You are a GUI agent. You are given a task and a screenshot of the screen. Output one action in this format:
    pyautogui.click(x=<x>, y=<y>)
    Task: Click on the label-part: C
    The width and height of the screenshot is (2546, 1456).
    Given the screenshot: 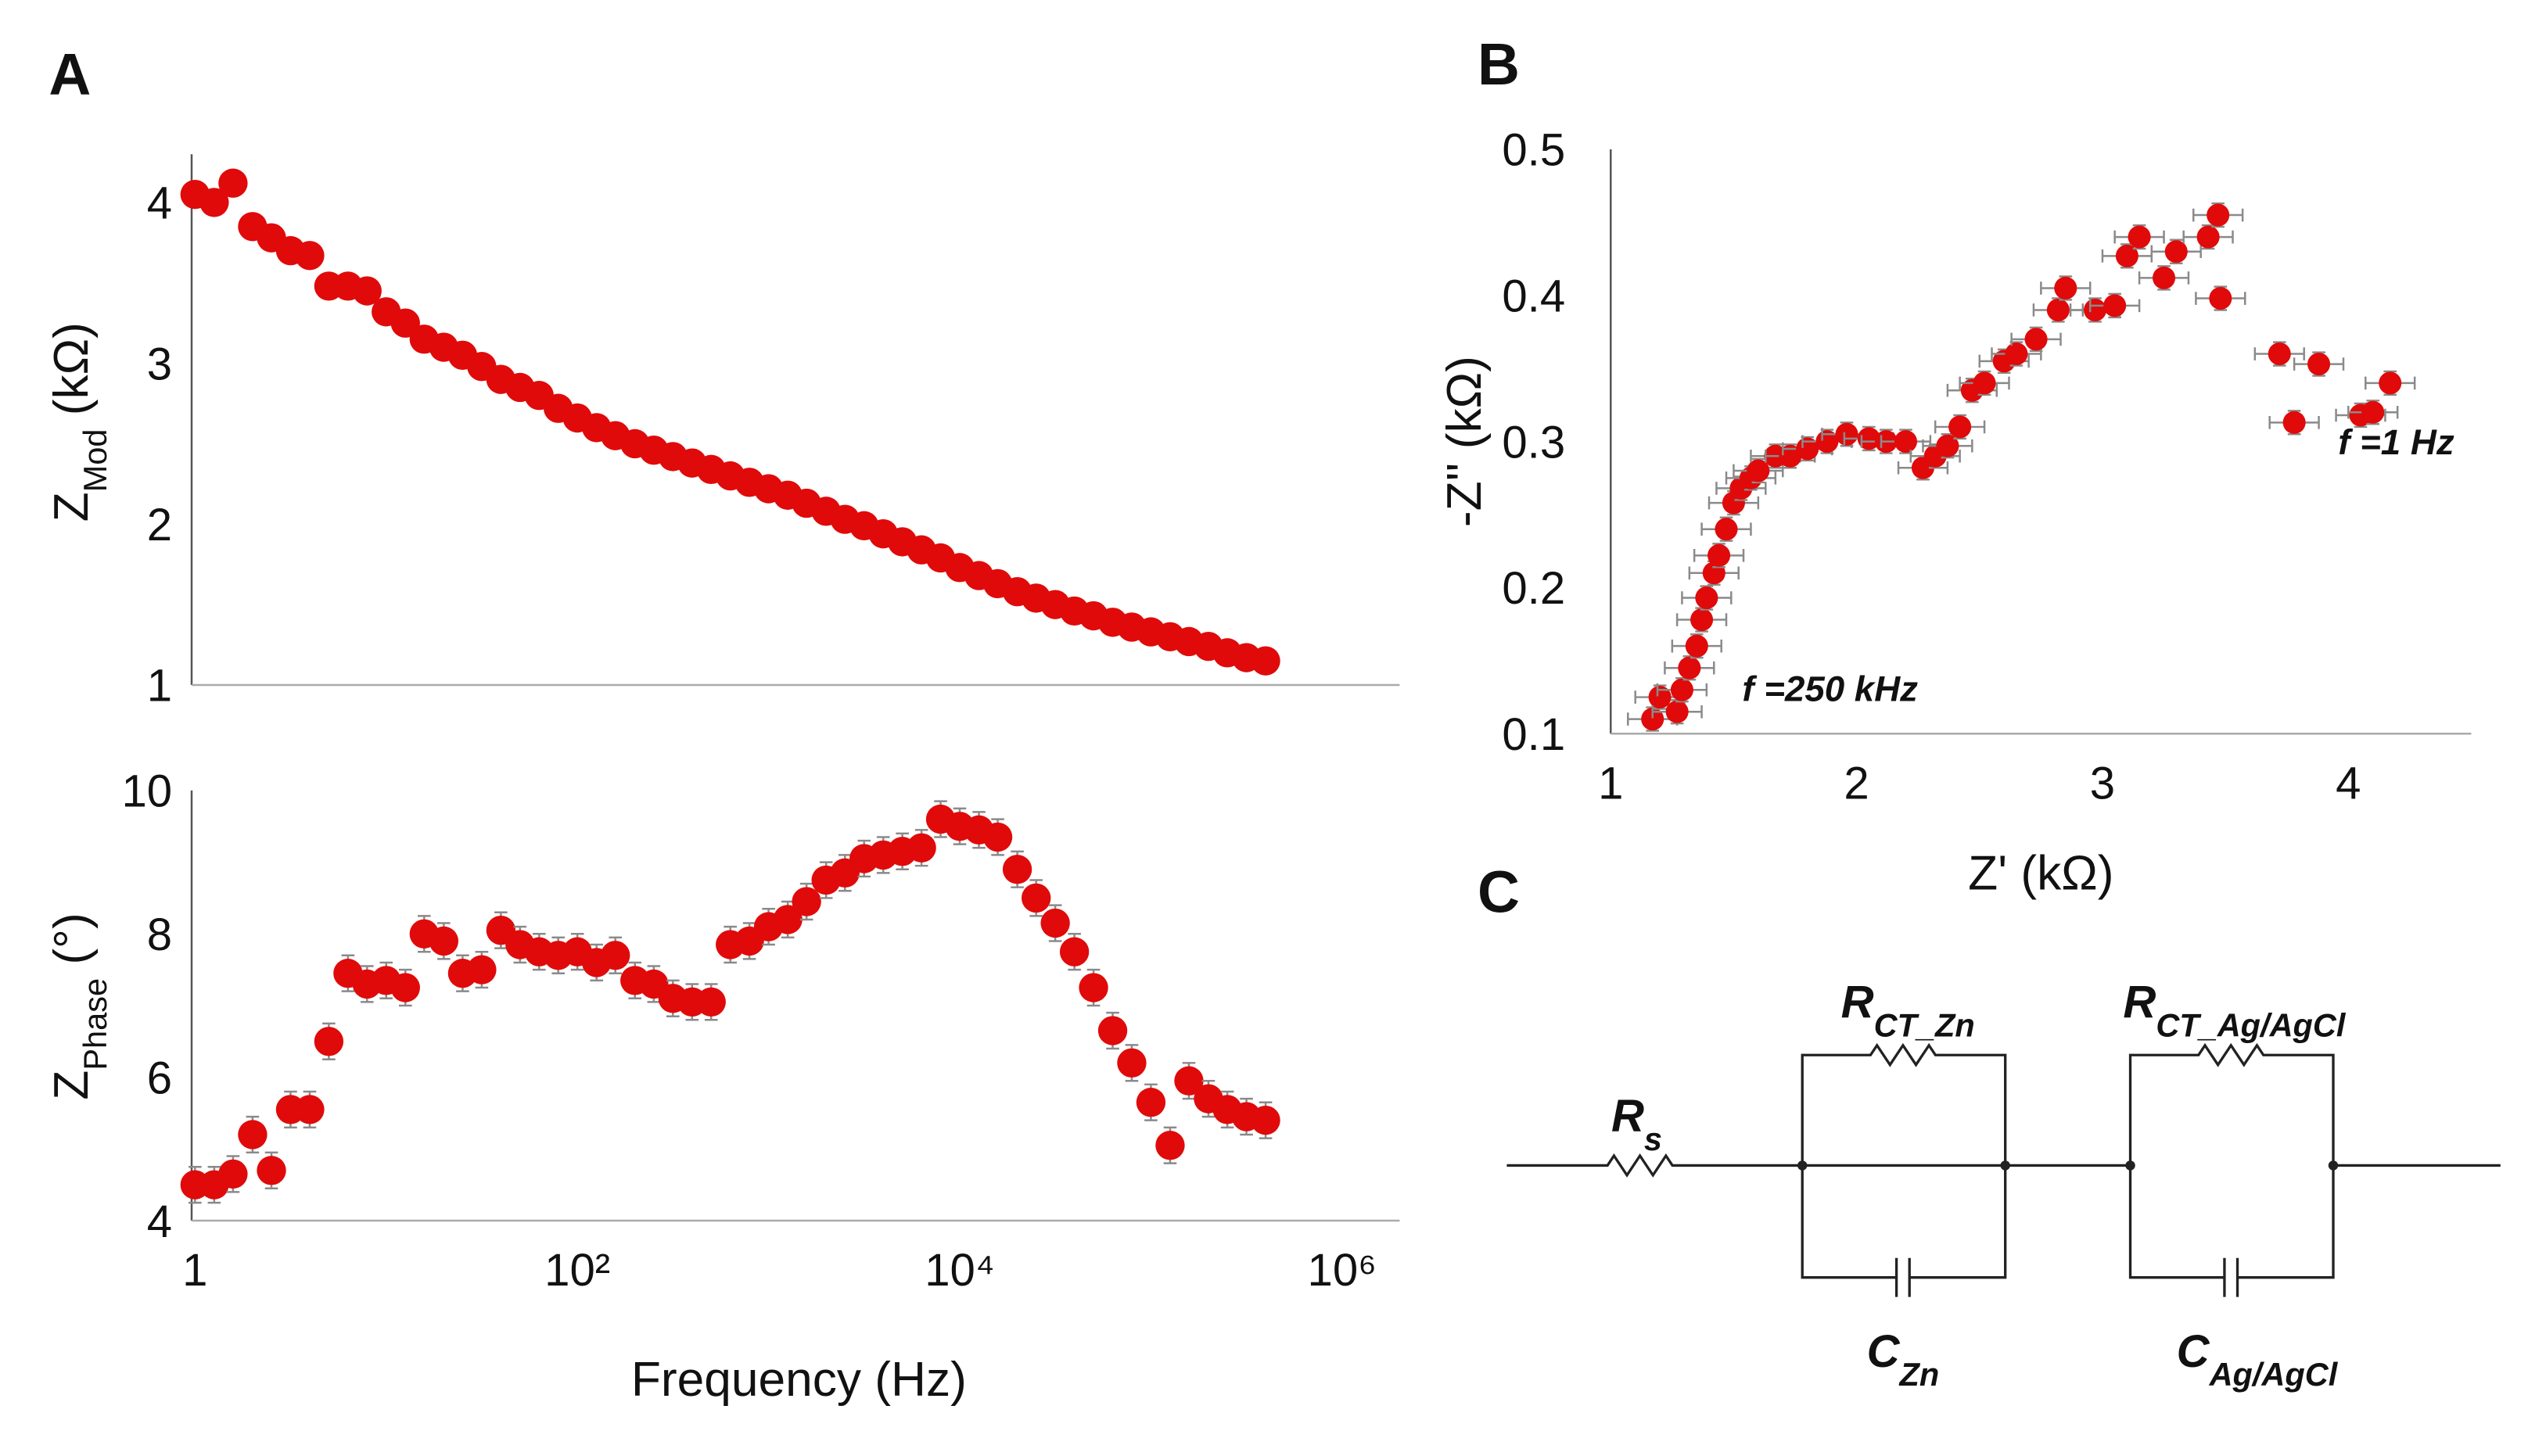 What is the action you would take?
    pyautogui.click(x=1884, y=1351)
    